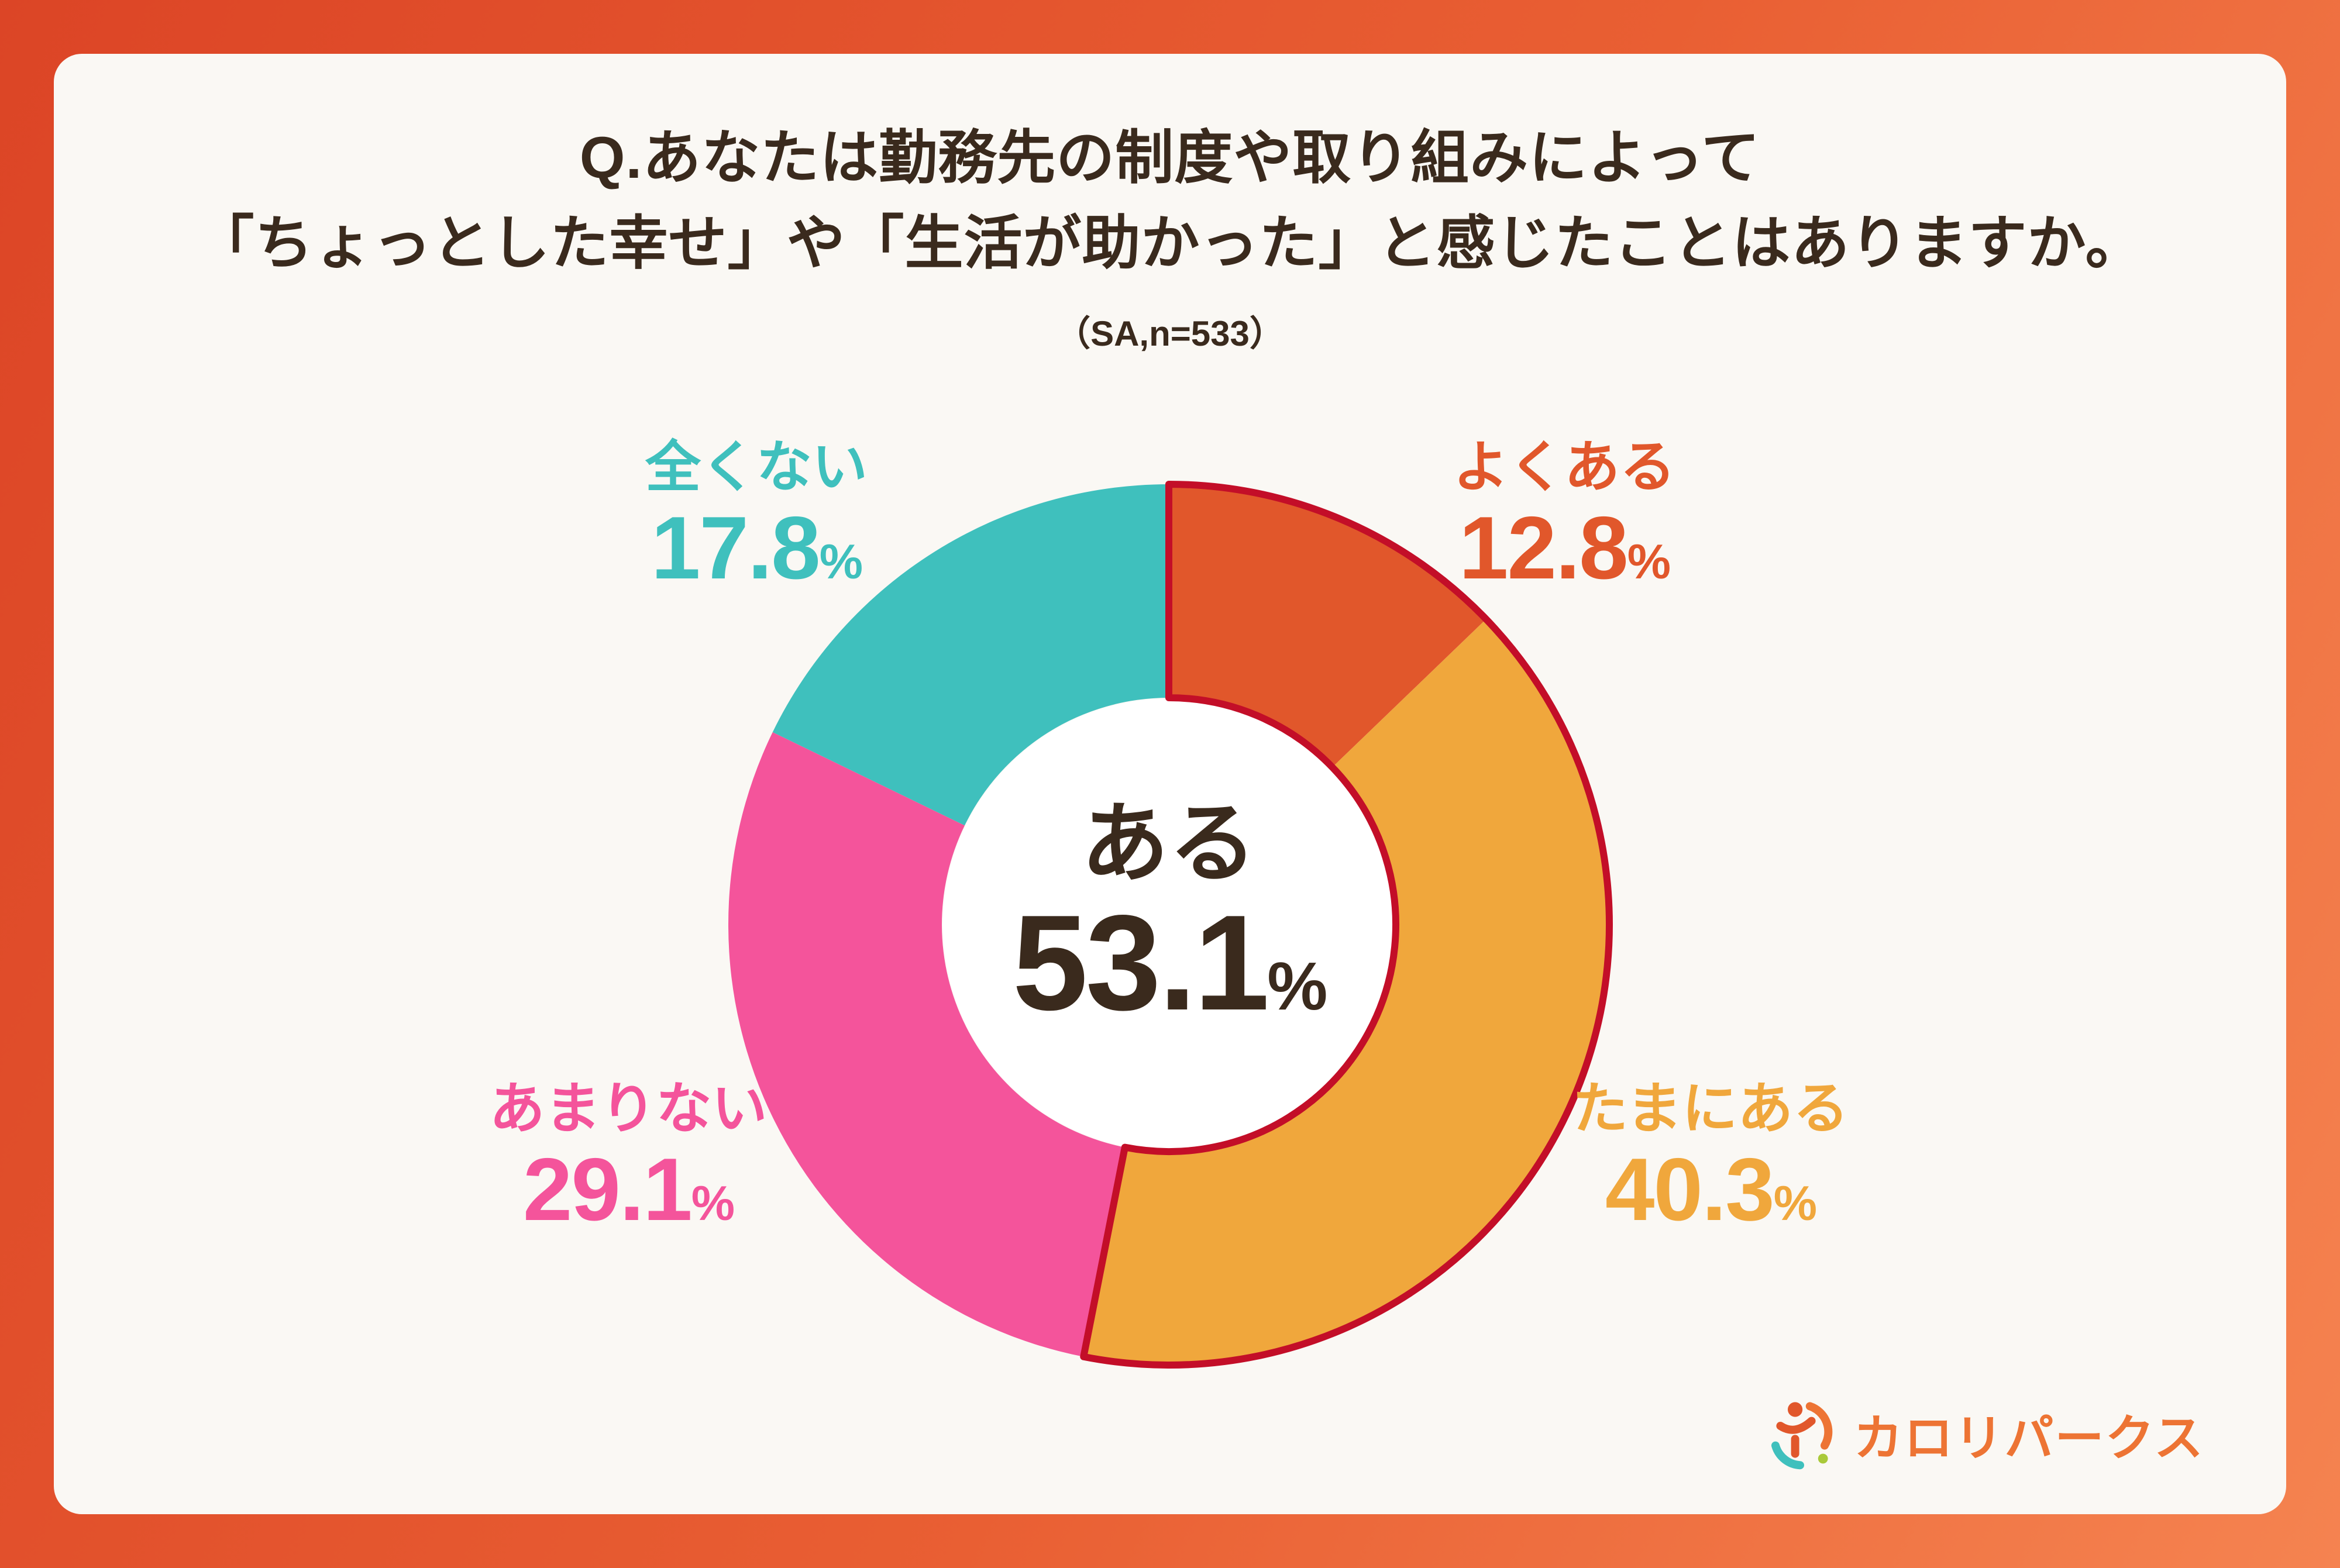 The height and width of the screenshot is (1568, 2340). Describe the element at coordinates (1170, 158) in the screenshot. I see `chart-title-line1: Q.あなたは勤務先の制度や取り組みによって` at that location.